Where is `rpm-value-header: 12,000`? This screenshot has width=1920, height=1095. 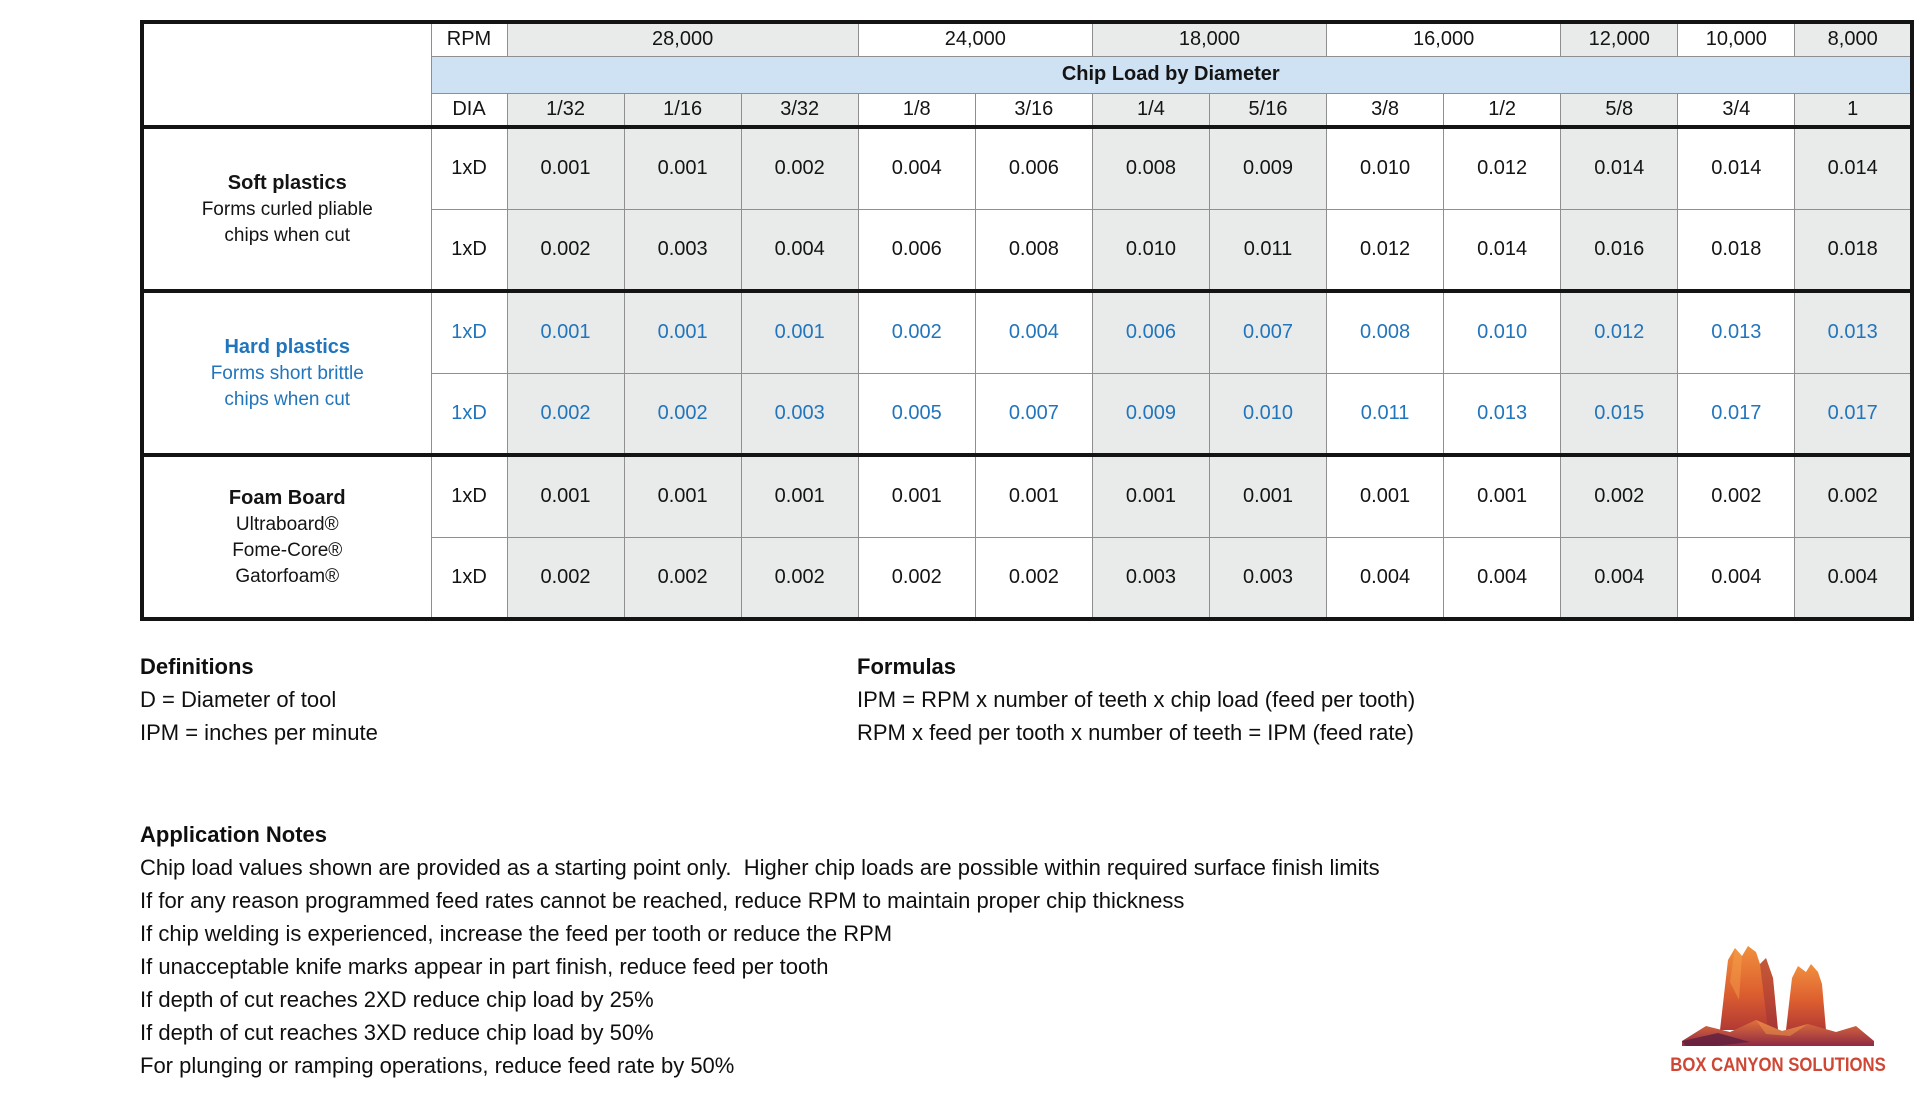 rpm-value-header: 12,000 is located at coordinates (1619, 39).